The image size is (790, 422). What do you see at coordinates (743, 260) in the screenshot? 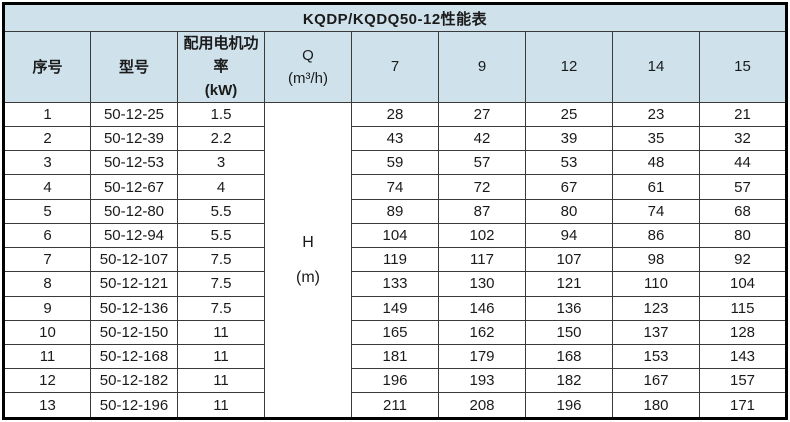
I see `head-value-cell: 92` at bounding box center [743, 260].